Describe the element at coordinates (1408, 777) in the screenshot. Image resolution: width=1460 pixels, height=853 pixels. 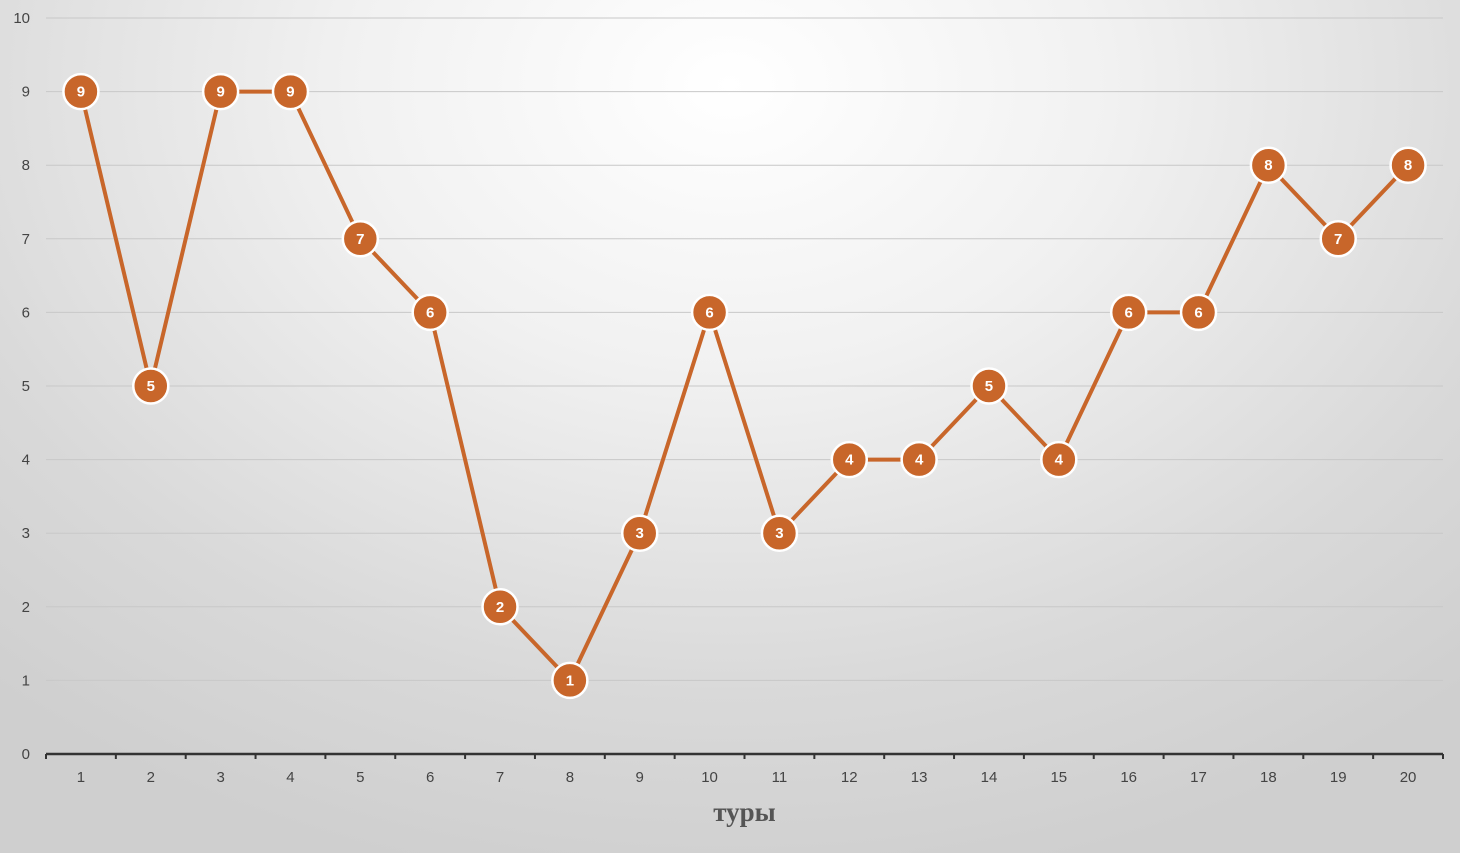
I see `x-tick-label: 20` at that location.